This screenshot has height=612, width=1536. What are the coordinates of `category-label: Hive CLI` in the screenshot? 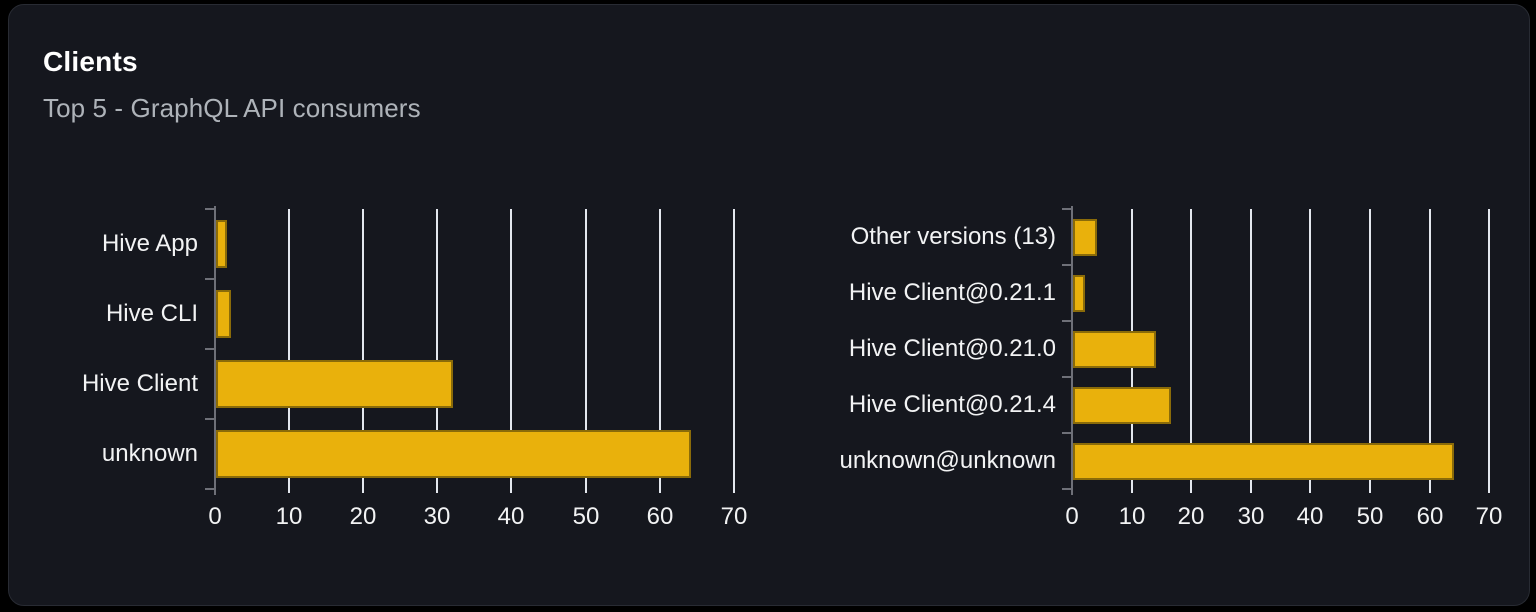 It's located at (151, 313).